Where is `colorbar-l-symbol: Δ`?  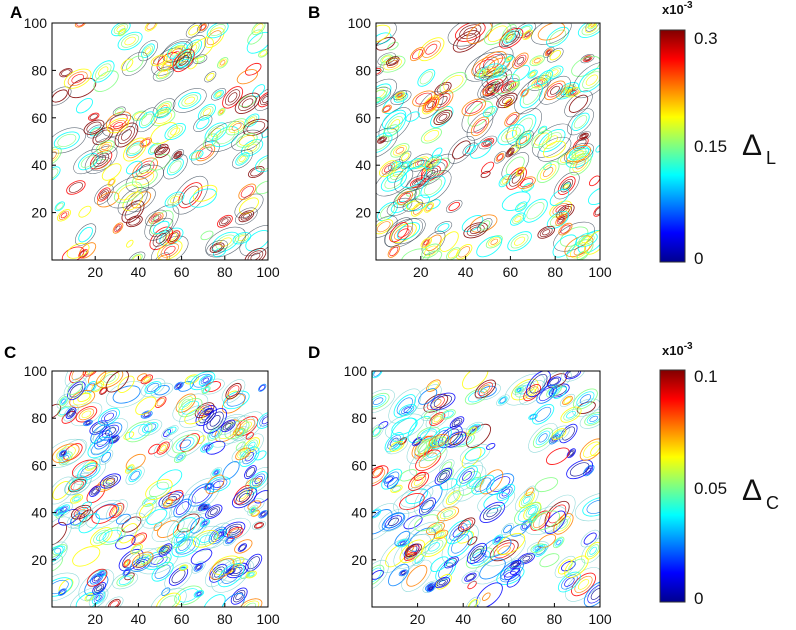
colorbar-l-symbol: Δ is located at coordinates (752, 145).